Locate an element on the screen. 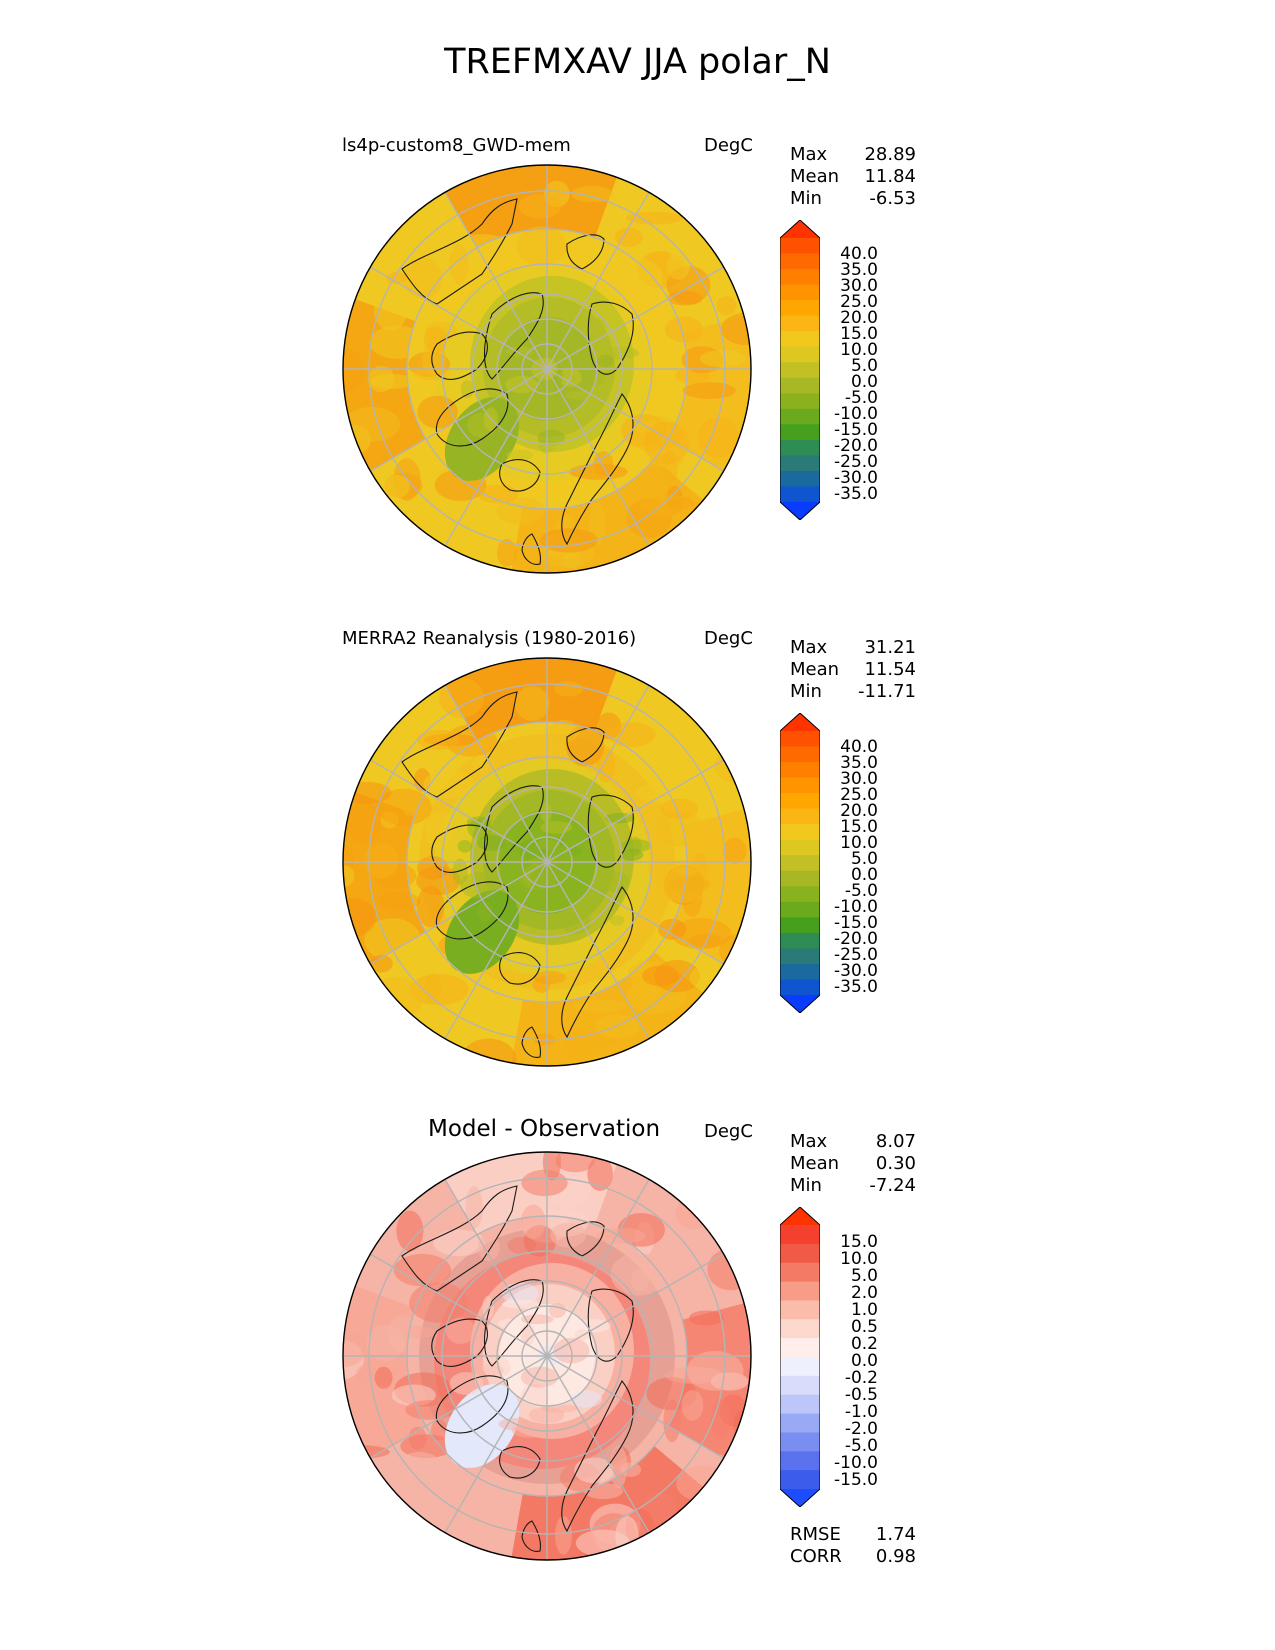 The height and width of the screenshot is (1650, 1275). colorbar-tick-label: 2.0 is located at coordinates (864, 1293).